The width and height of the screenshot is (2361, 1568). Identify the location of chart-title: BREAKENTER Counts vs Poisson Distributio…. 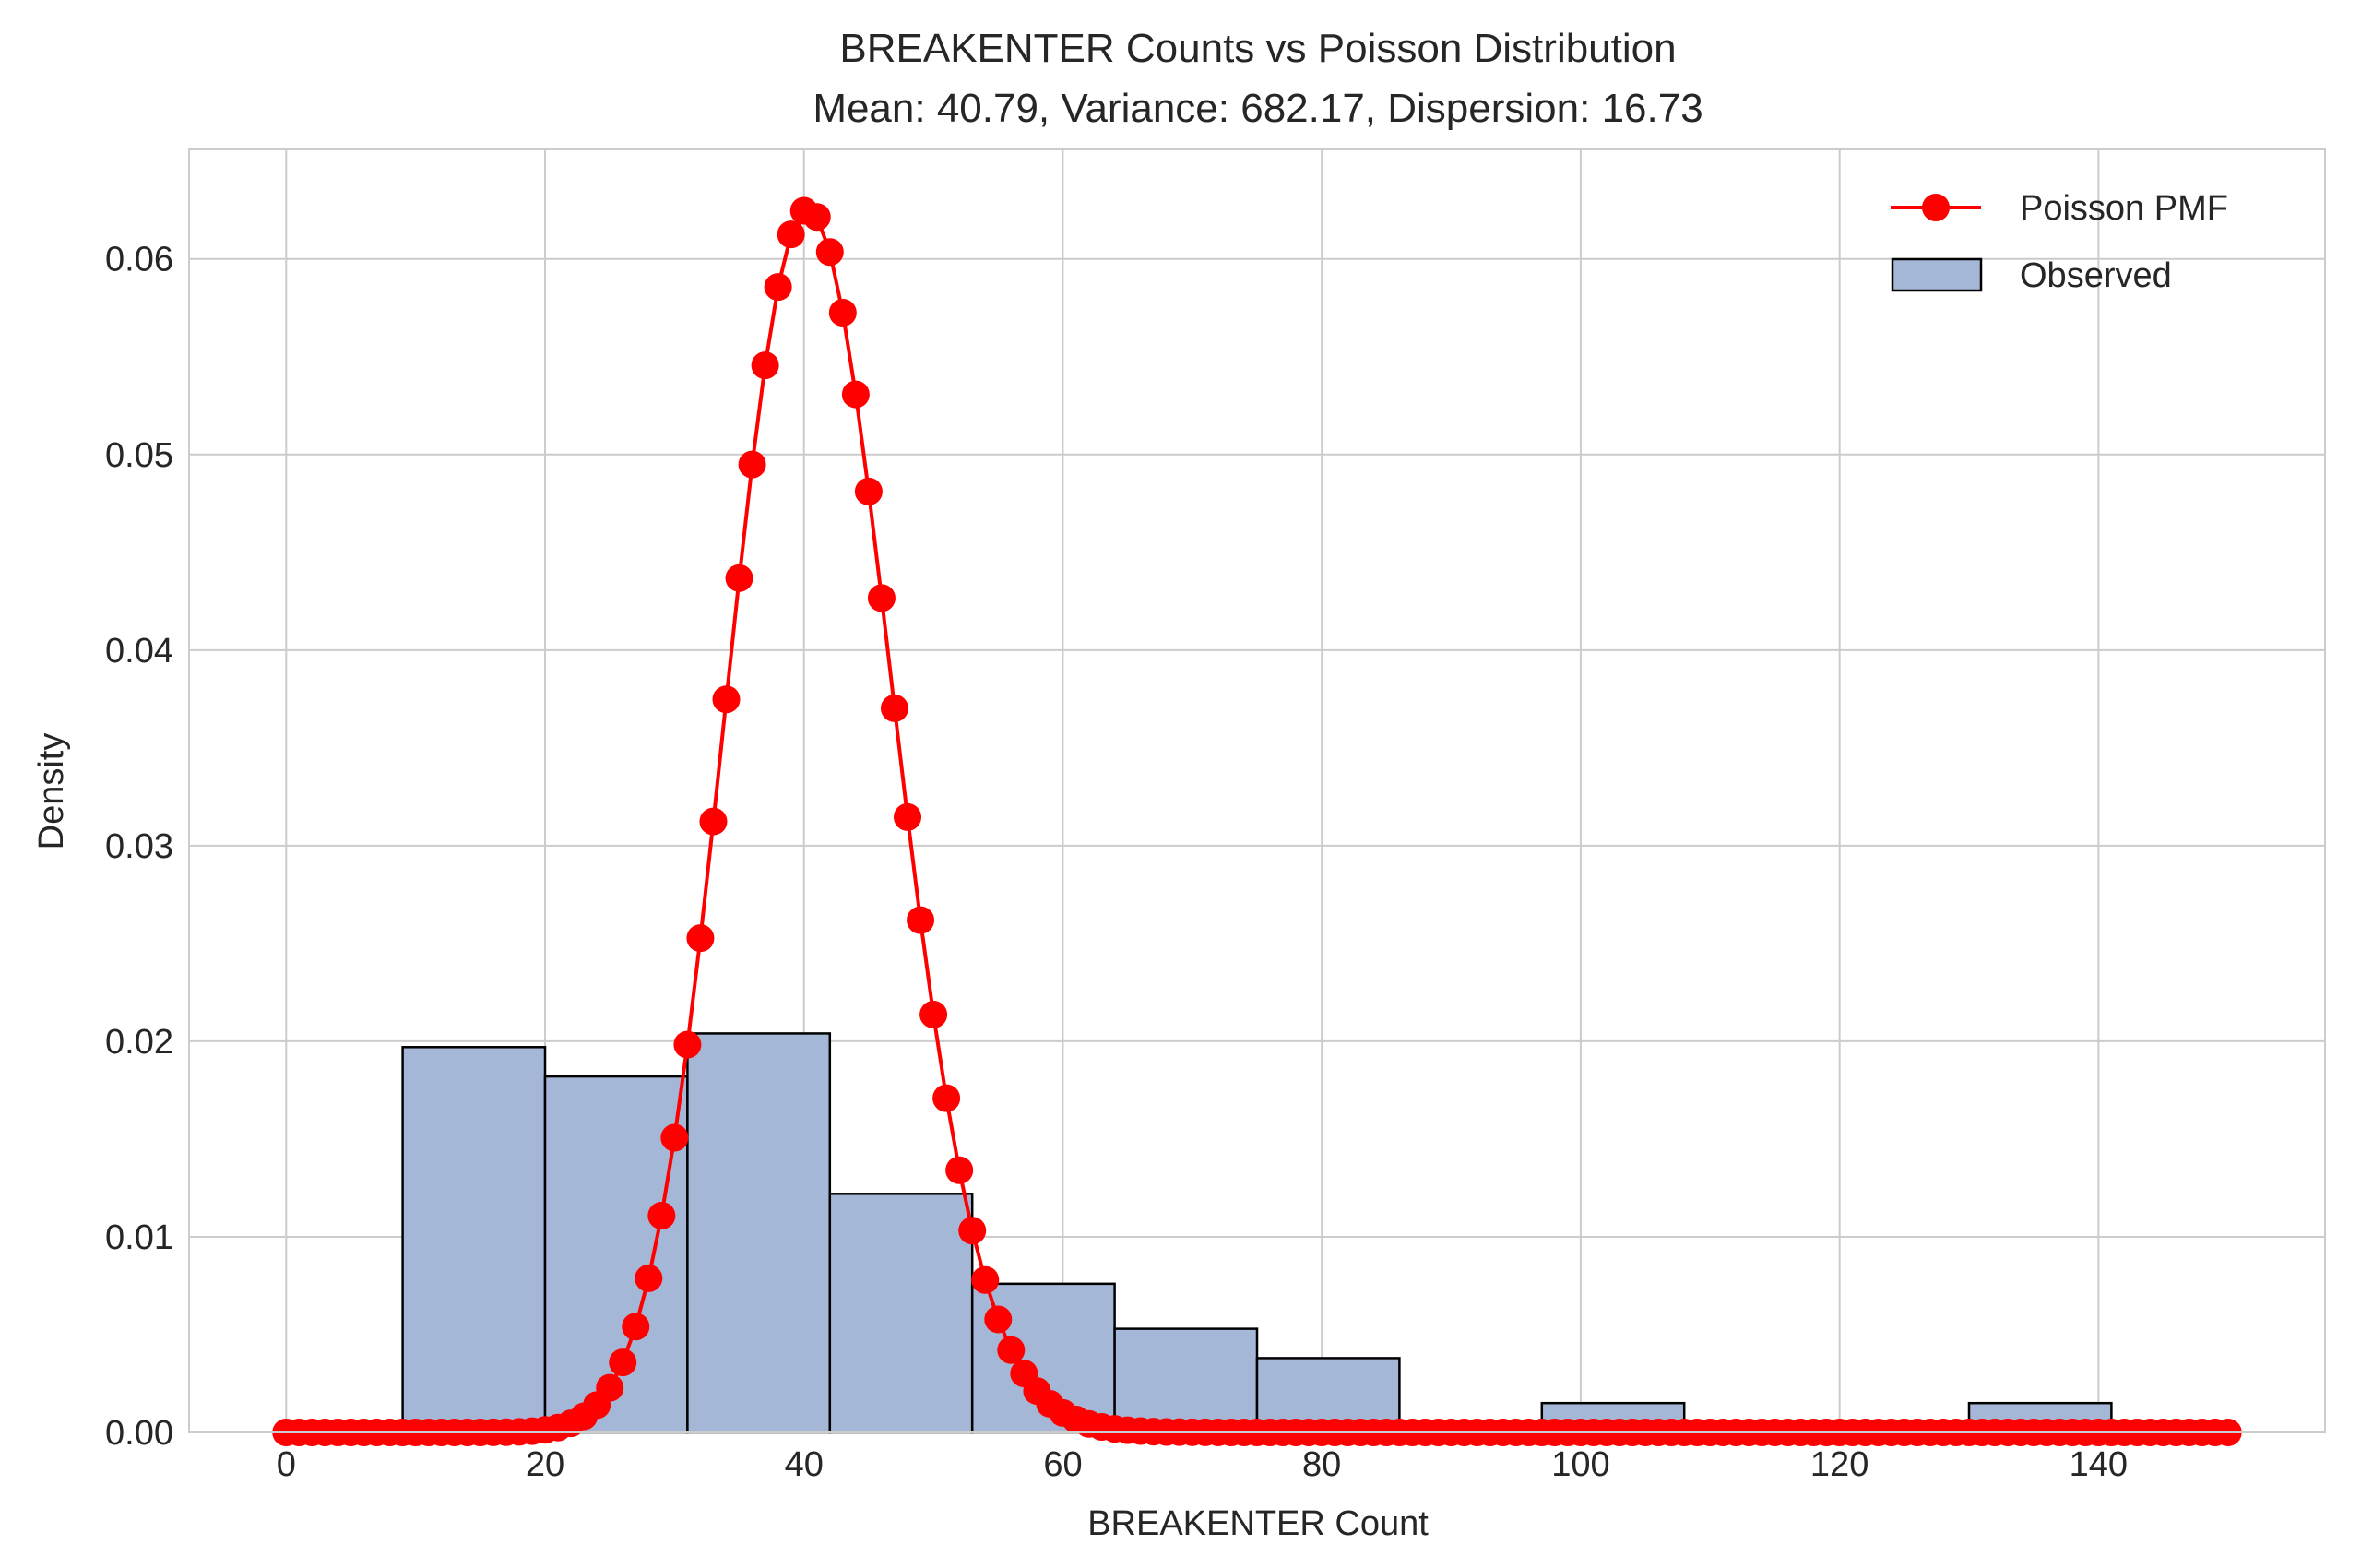
(1257, 48).